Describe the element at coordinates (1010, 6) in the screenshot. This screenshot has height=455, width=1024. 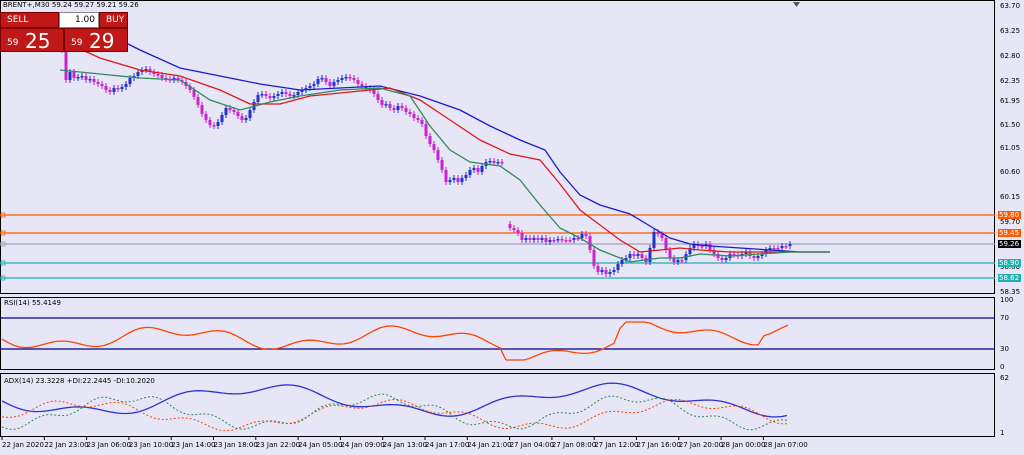
I see `price-tick-label: 63.70` at that location.